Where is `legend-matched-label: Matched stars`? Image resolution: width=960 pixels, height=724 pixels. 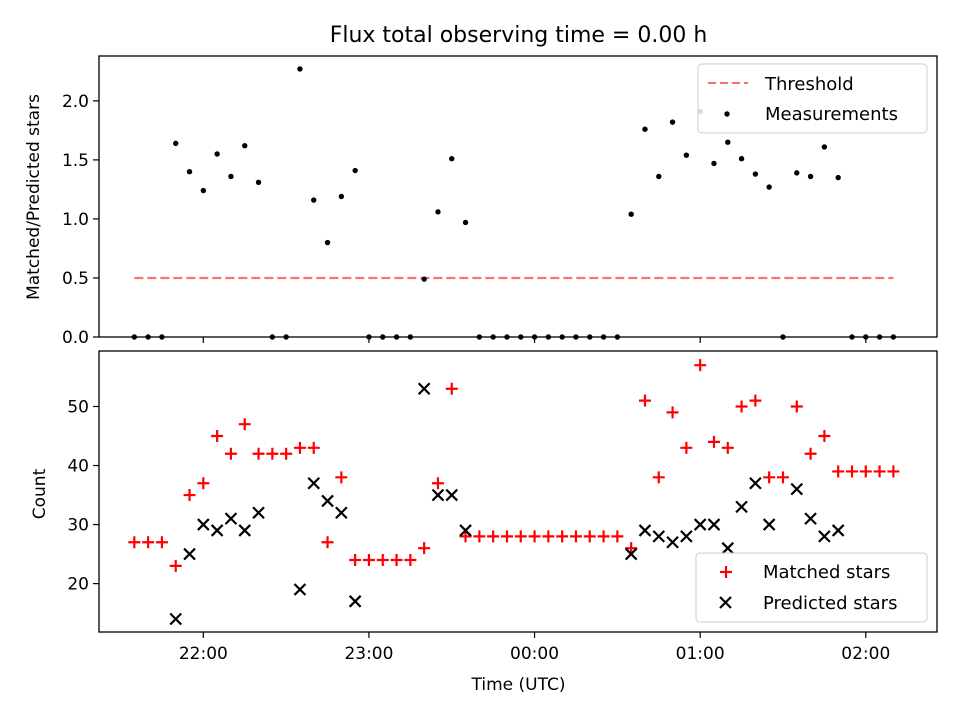
legend-matched-label: Matched stars is located at coordinates (826, 572).